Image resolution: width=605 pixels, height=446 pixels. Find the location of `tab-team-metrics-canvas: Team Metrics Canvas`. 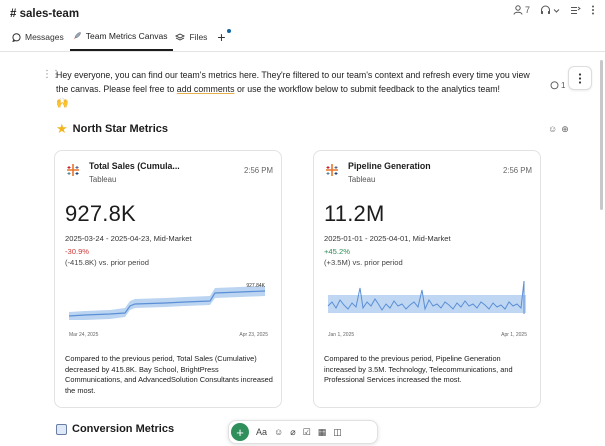

tab-team-metrics-canvas: Team Metrics Canvas is located at coordinates (121, 40).